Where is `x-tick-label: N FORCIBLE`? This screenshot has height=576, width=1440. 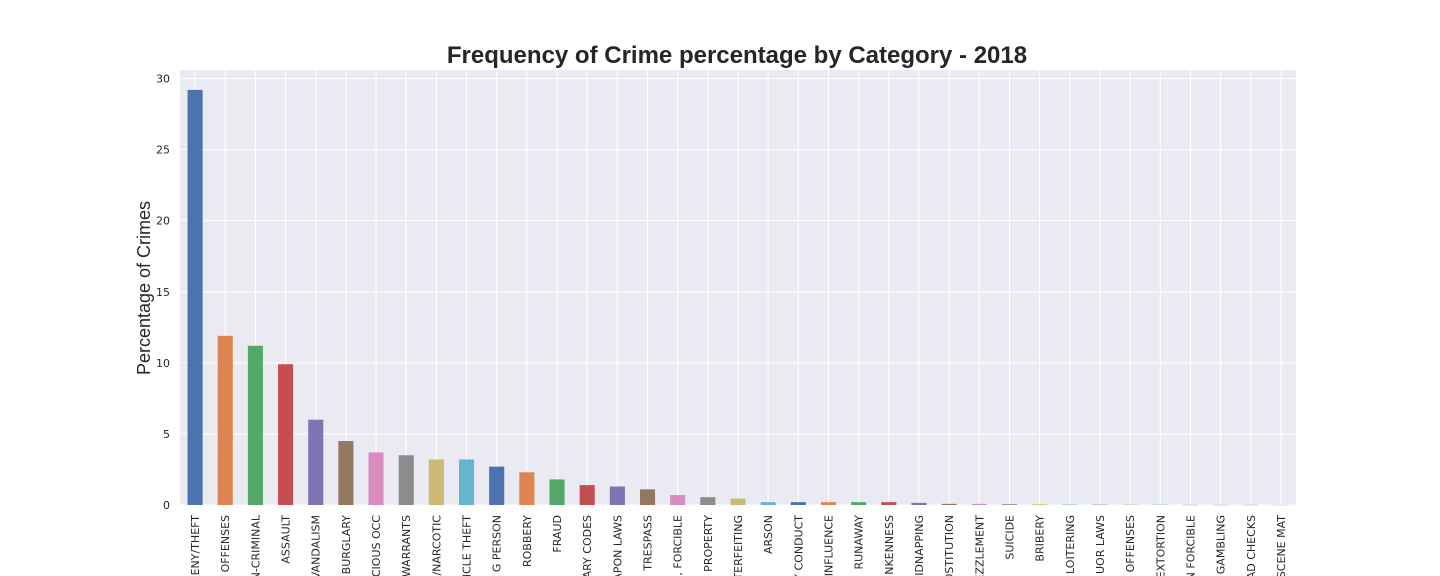 x-tick-label: N FORCIBLE is located at coordinates (1190, 545).